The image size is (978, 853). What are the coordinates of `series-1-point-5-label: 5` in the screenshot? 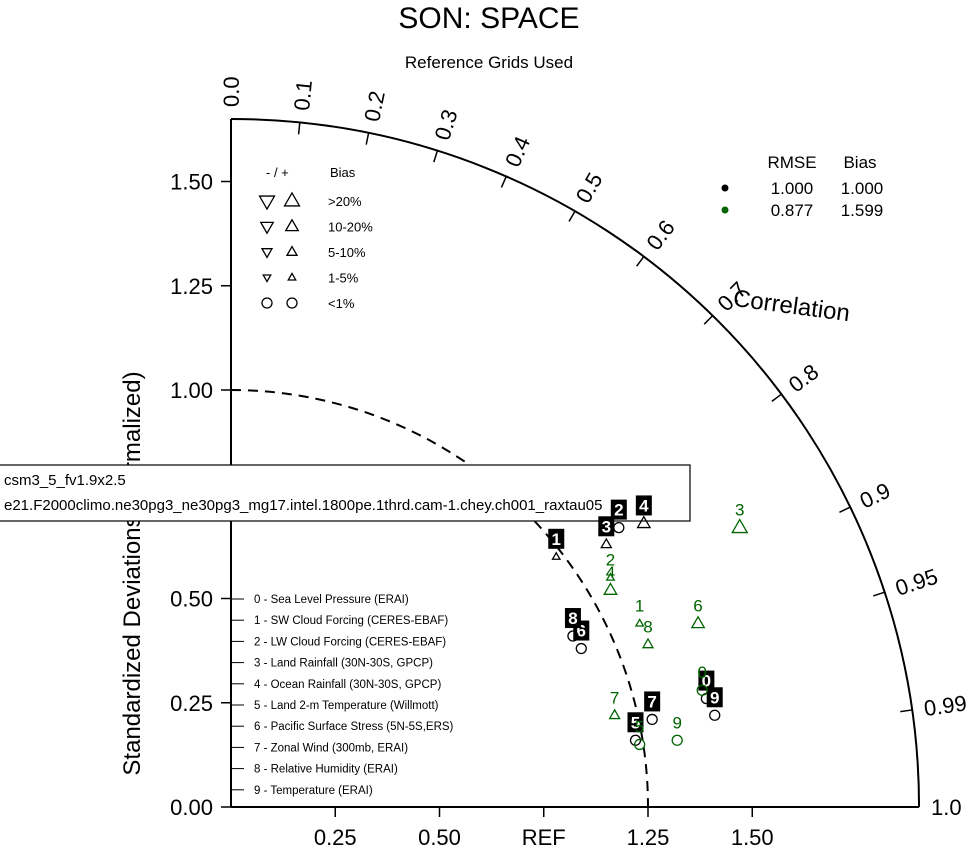 It's located at (635, 722).